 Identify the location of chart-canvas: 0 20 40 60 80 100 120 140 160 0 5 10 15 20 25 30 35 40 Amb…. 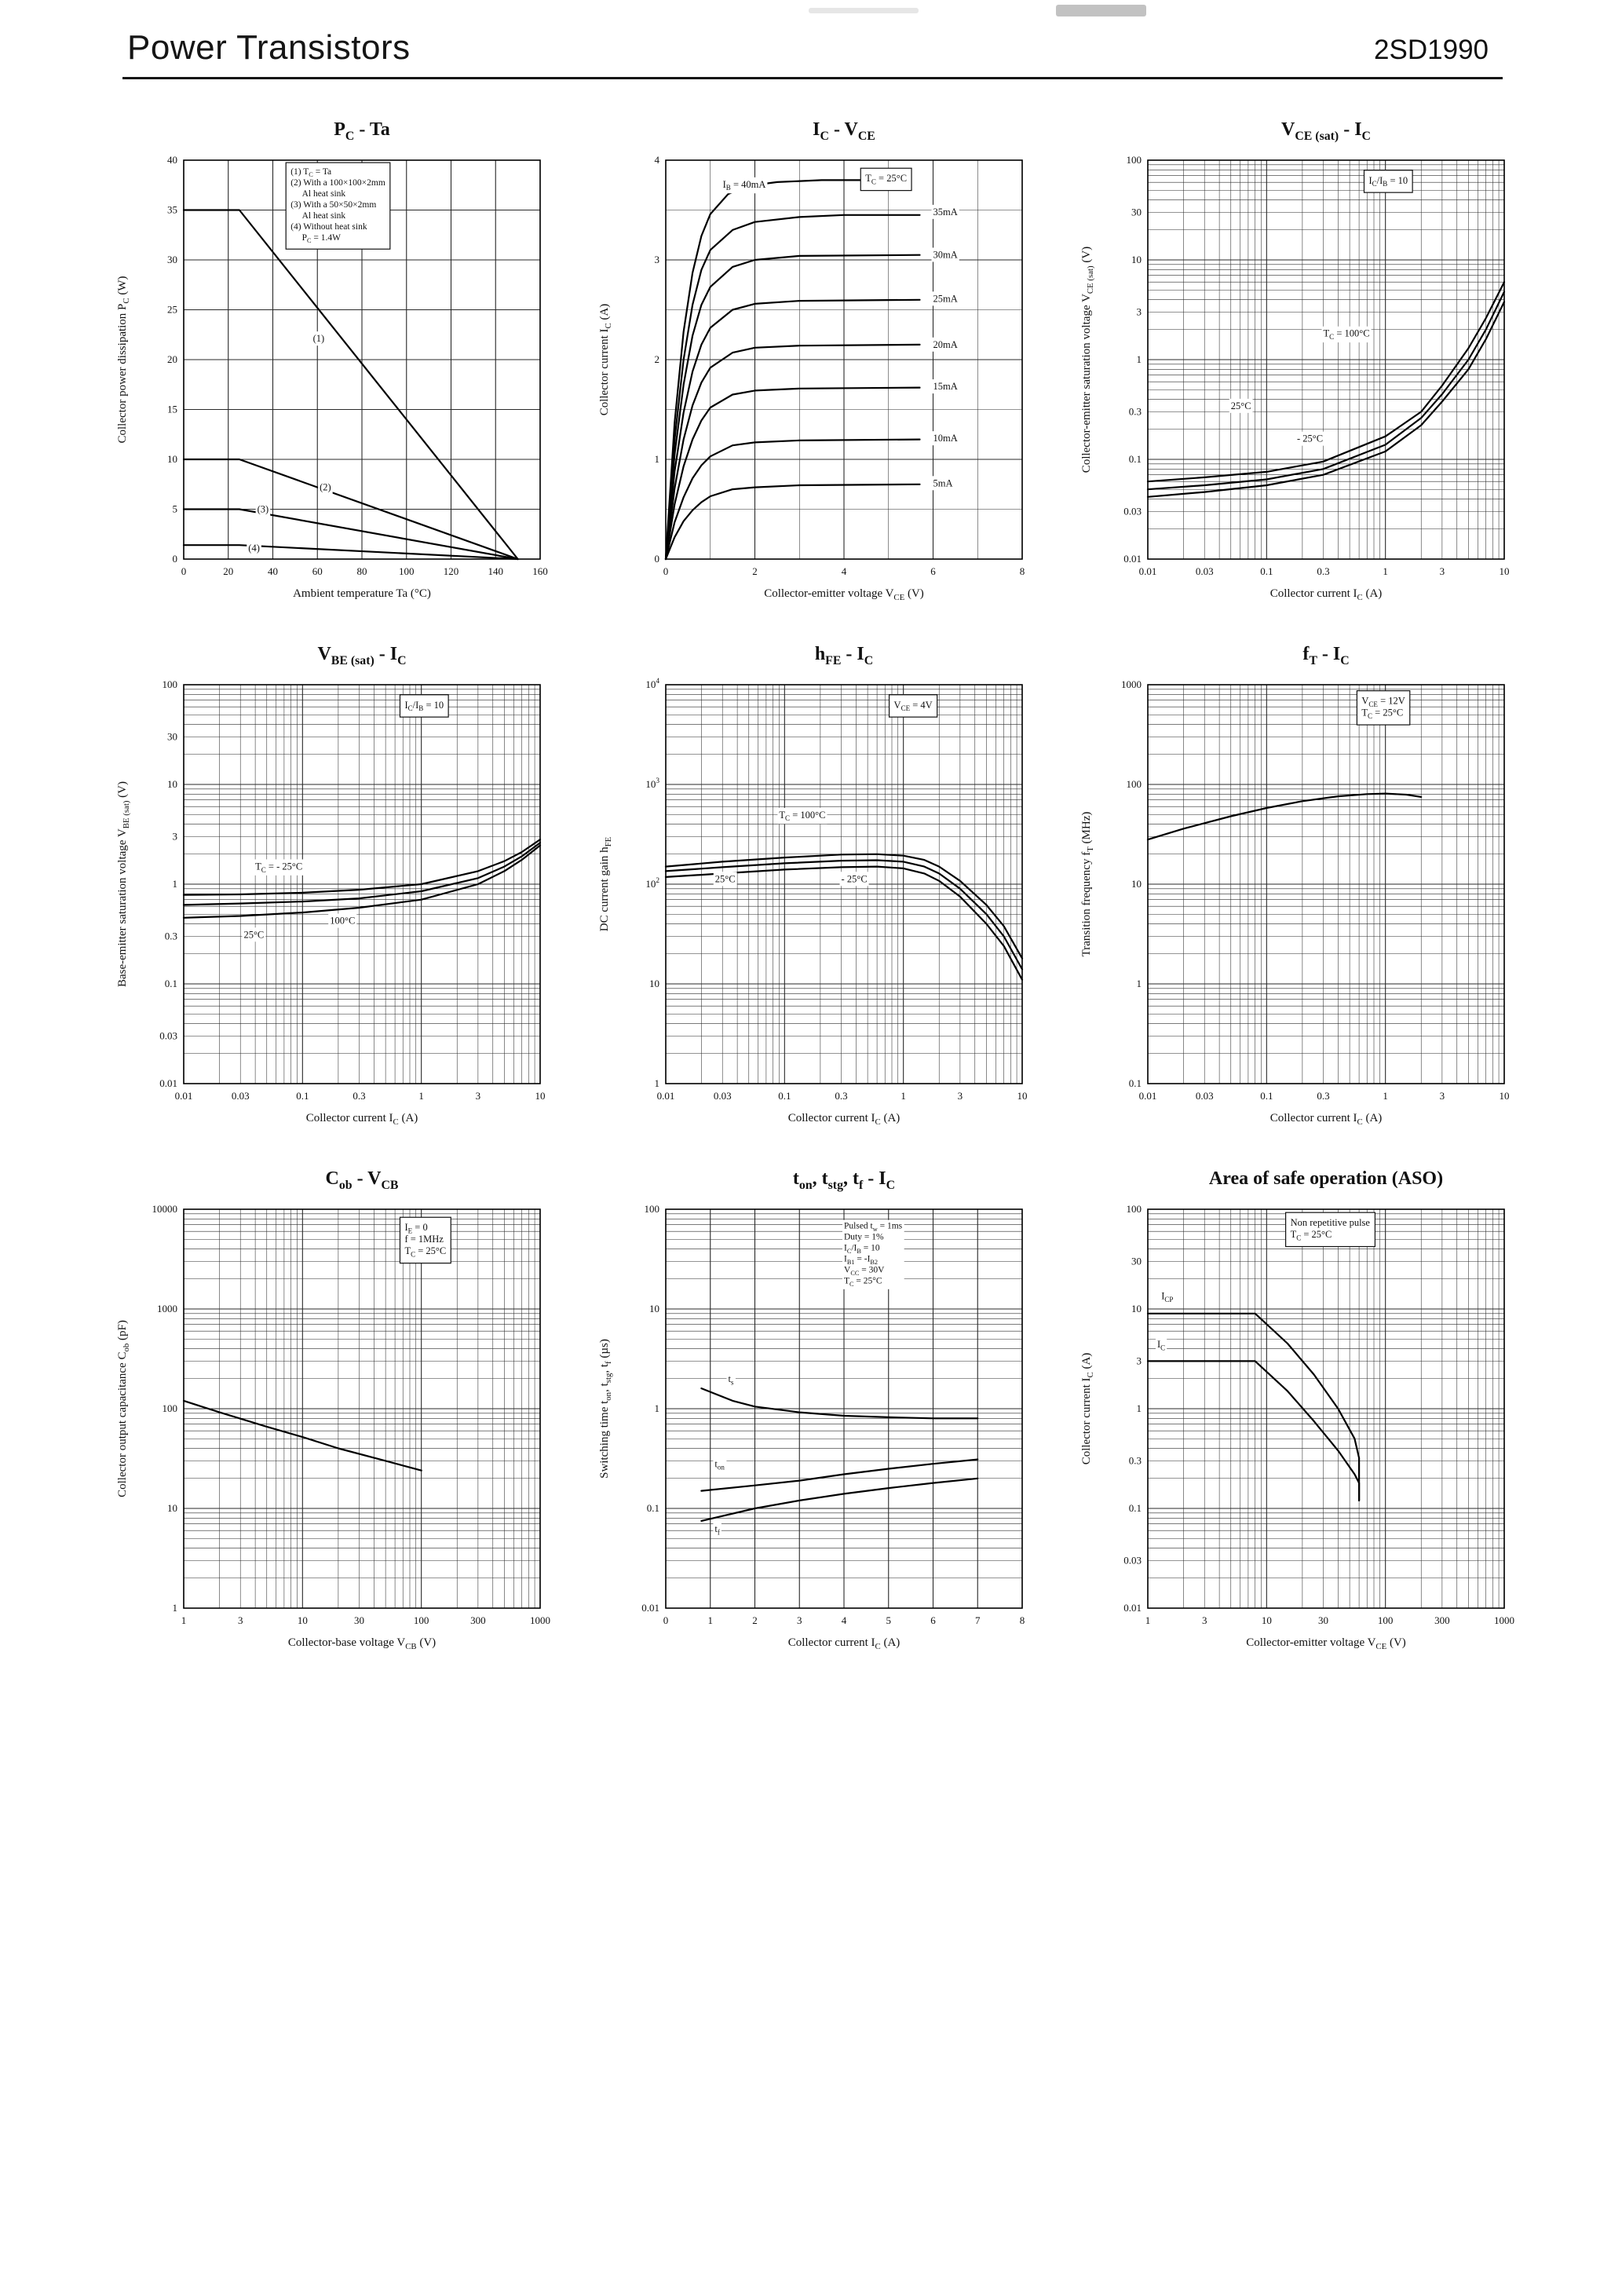
(332, 377).